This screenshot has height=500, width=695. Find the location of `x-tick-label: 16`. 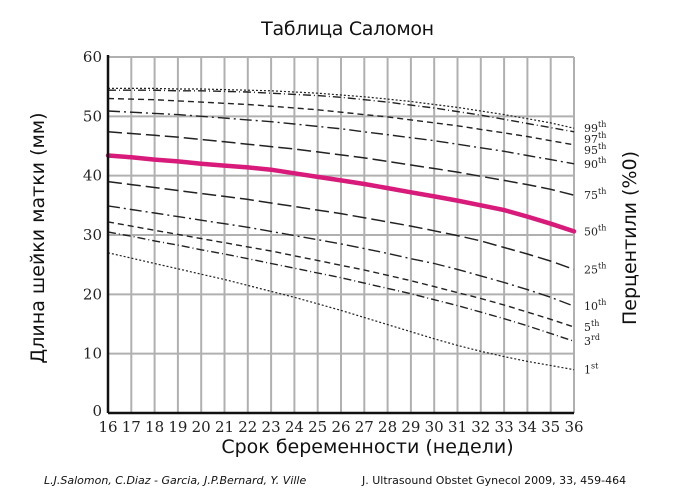

x-tick-label: 16 is located at coordinates (107, 427).